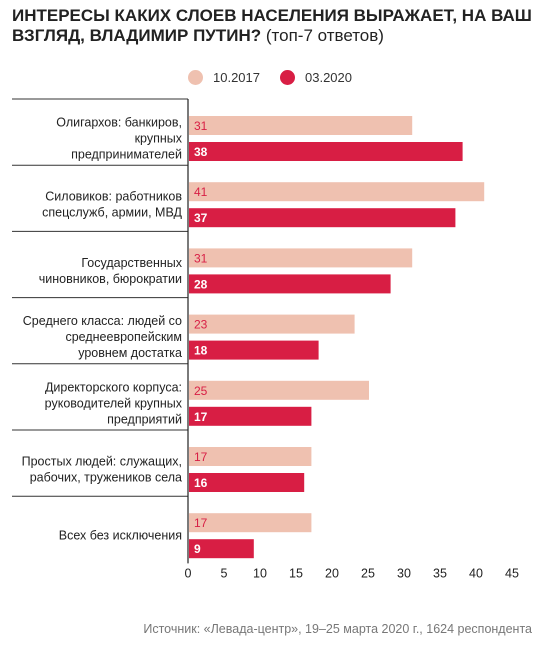  I want to click on data-label: 25, so click(201, 391).